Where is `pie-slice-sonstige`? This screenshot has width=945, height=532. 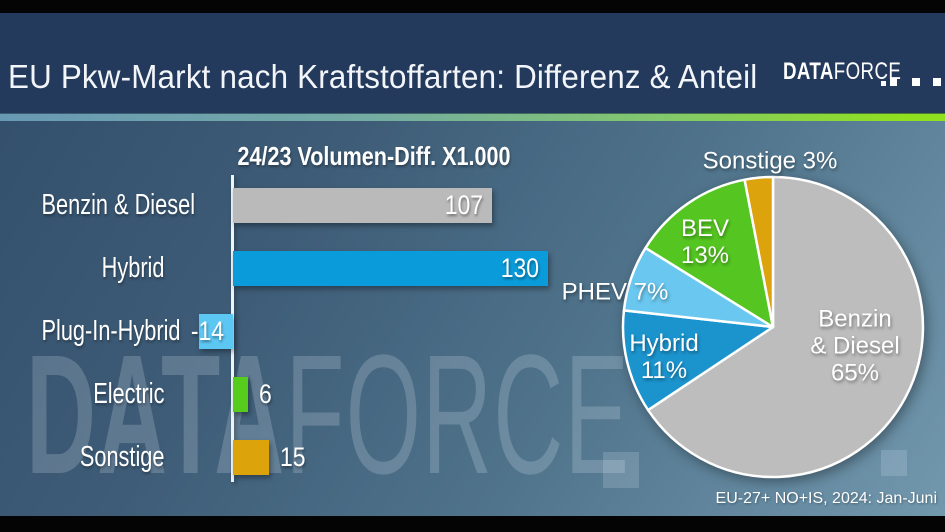
pie-slice-sonstige is located at coordinates (759, 252).